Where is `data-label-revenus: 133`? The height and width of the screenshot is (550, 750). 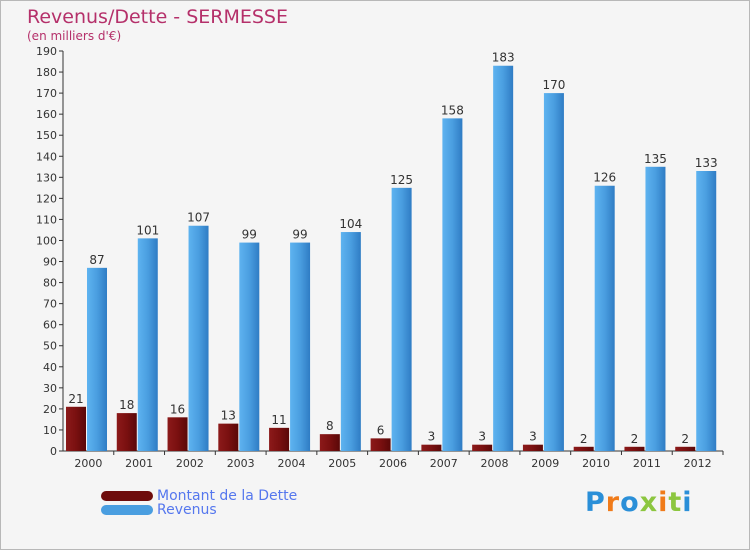 data-label-revenus: 133 is located at coordinates (706, 163).